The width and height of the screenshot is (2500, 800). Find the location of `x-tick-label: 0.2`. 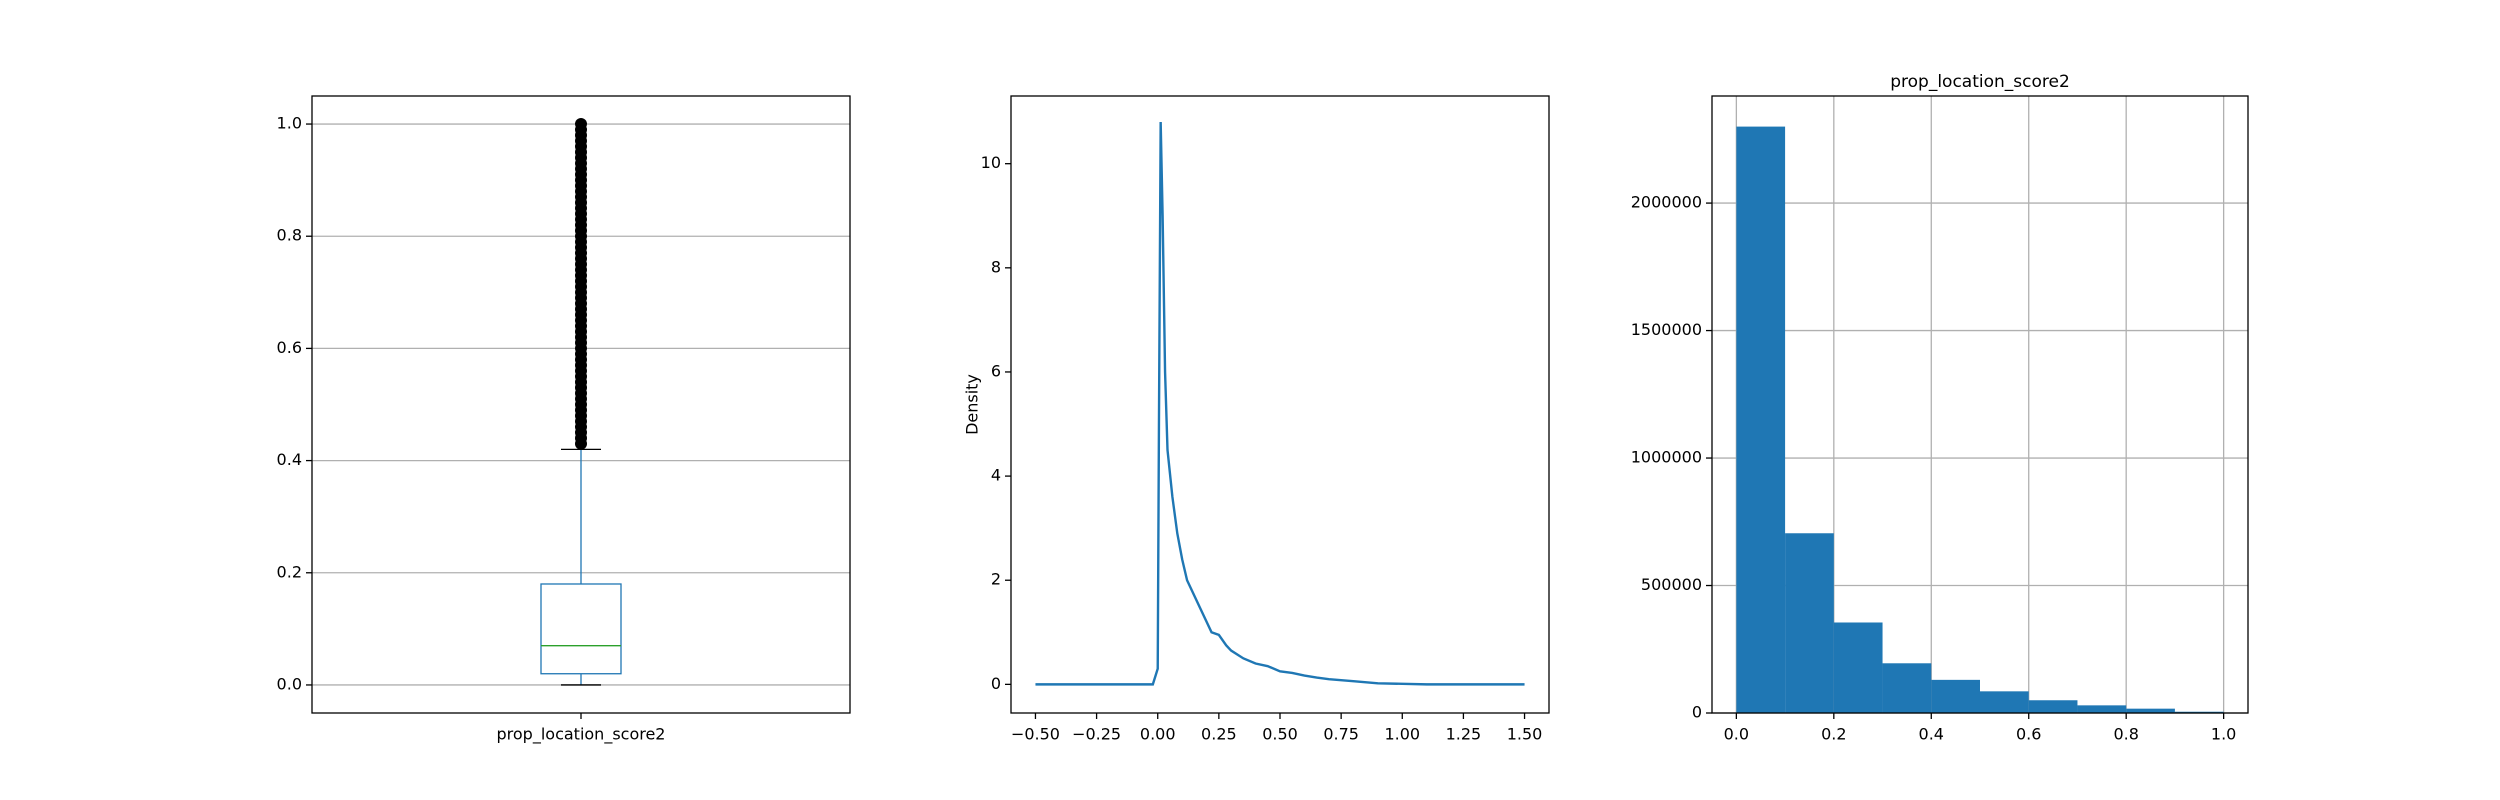

x-tick-label: 0.2 is located at coordinates (1833, 734).